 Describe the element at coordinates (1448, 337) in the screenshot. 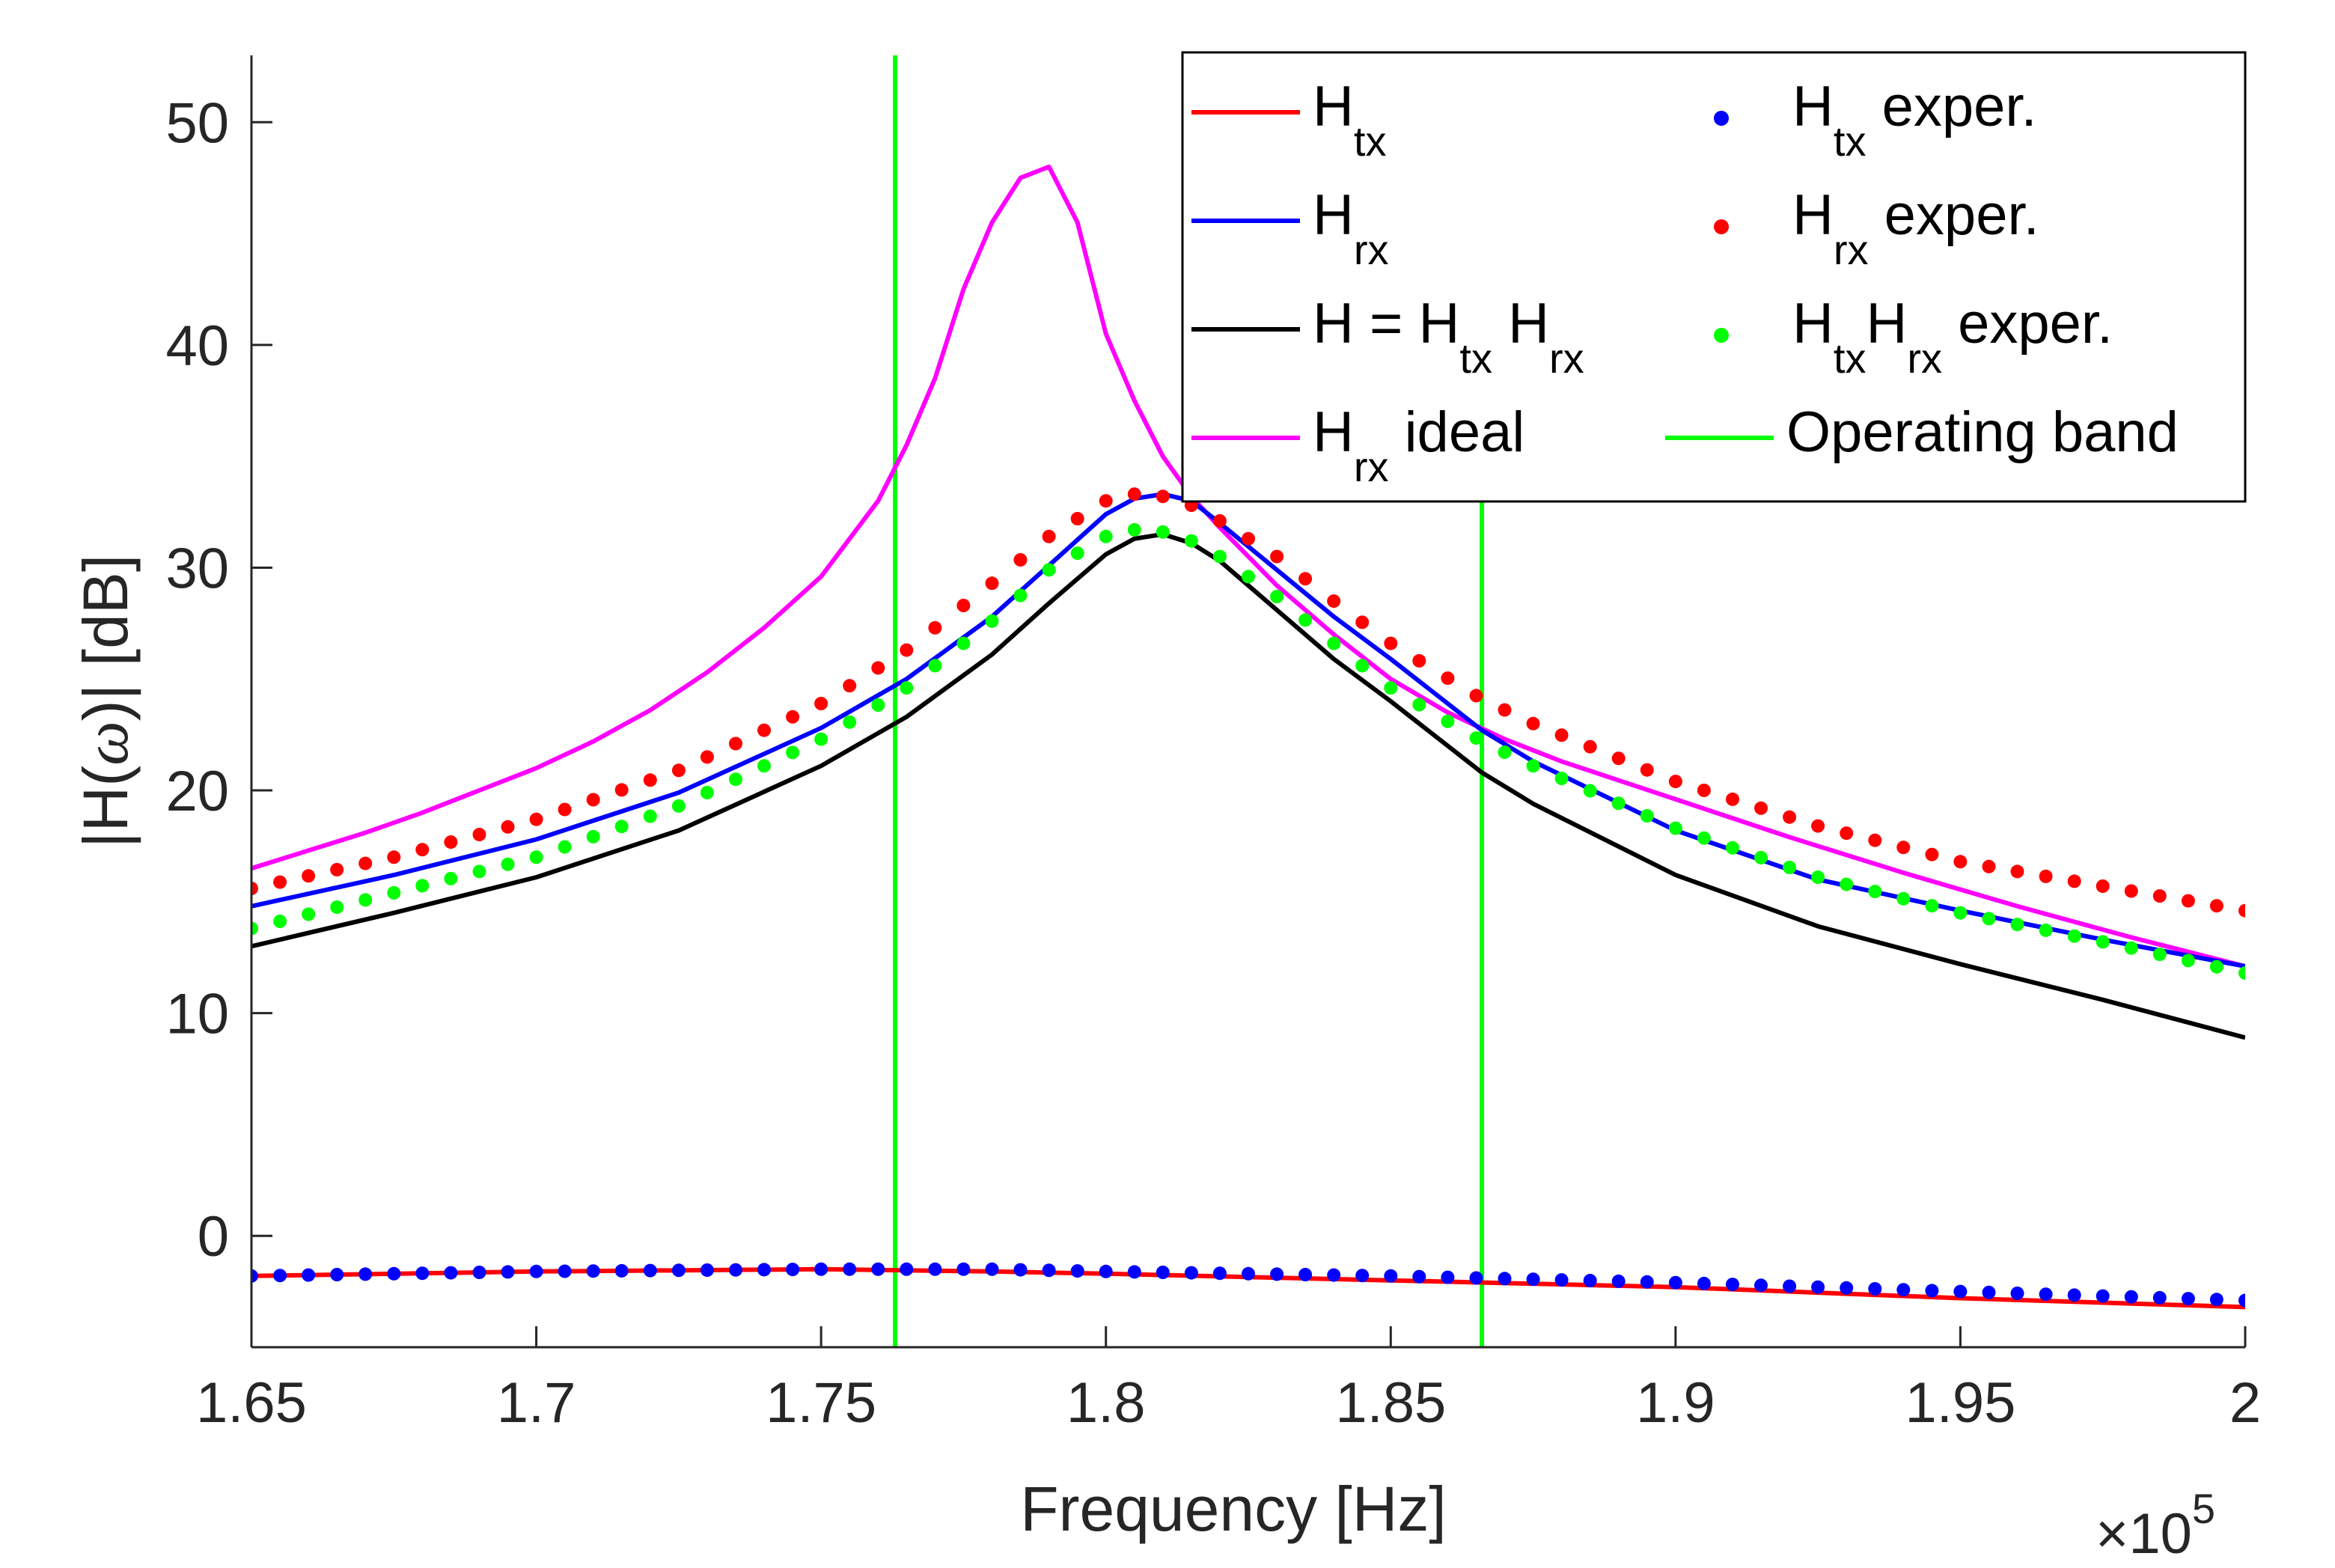

I see `legend-label: H = Htx Hrx` at that location.